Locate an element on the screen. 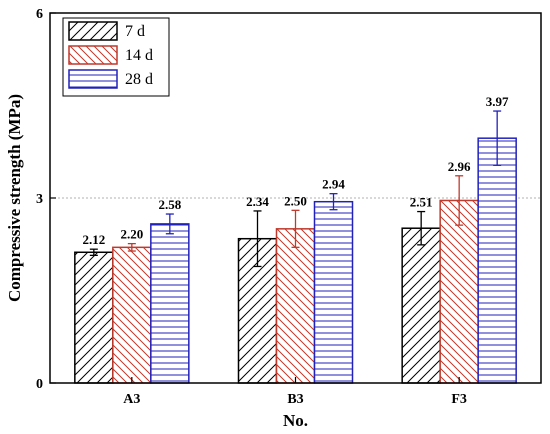  y-axis-ticks: 0 3 6 is located at coordinates (46, 199).